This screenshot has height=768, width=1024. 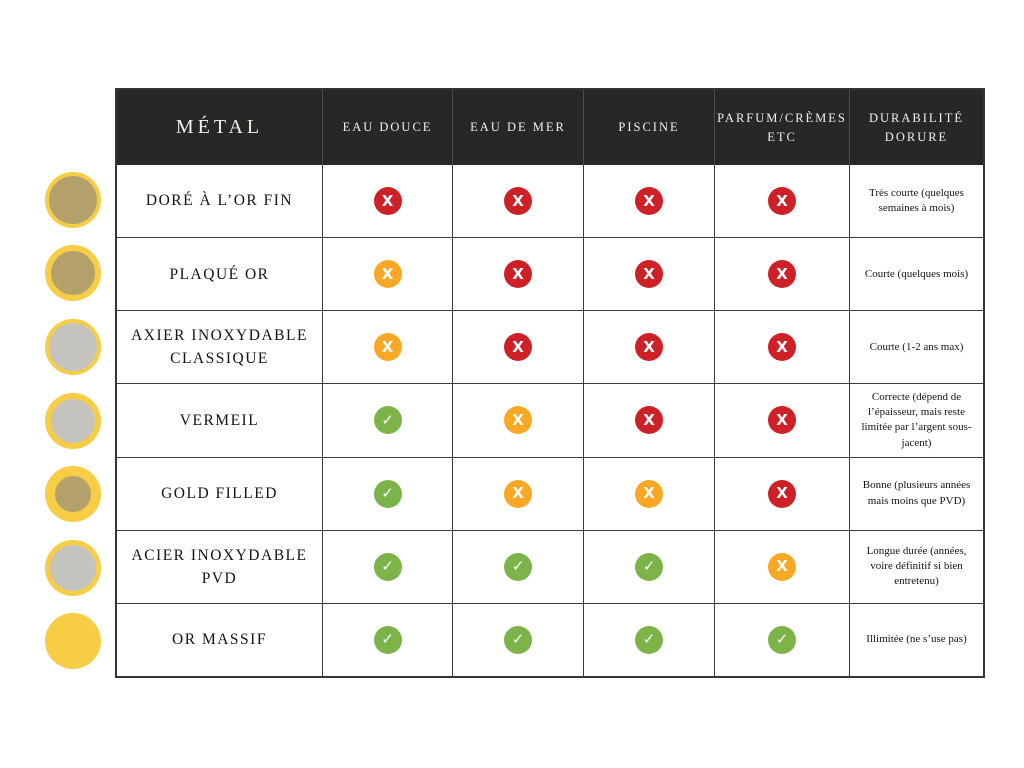 What do you see at coordinates (220, 201) in the screenshot?
I see `metal-name-cell: DORÉ À L’OR FIN` at bounding box center [220, 201].